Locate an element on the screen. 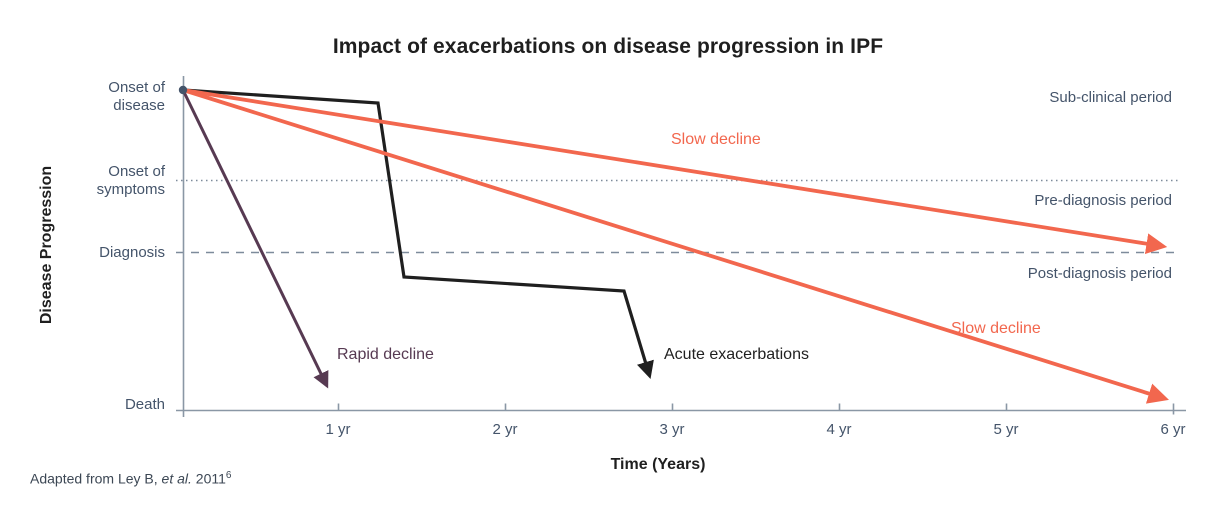  y-tick-onset-of-disease: Onset of disease is located at coordinates (136, 96).